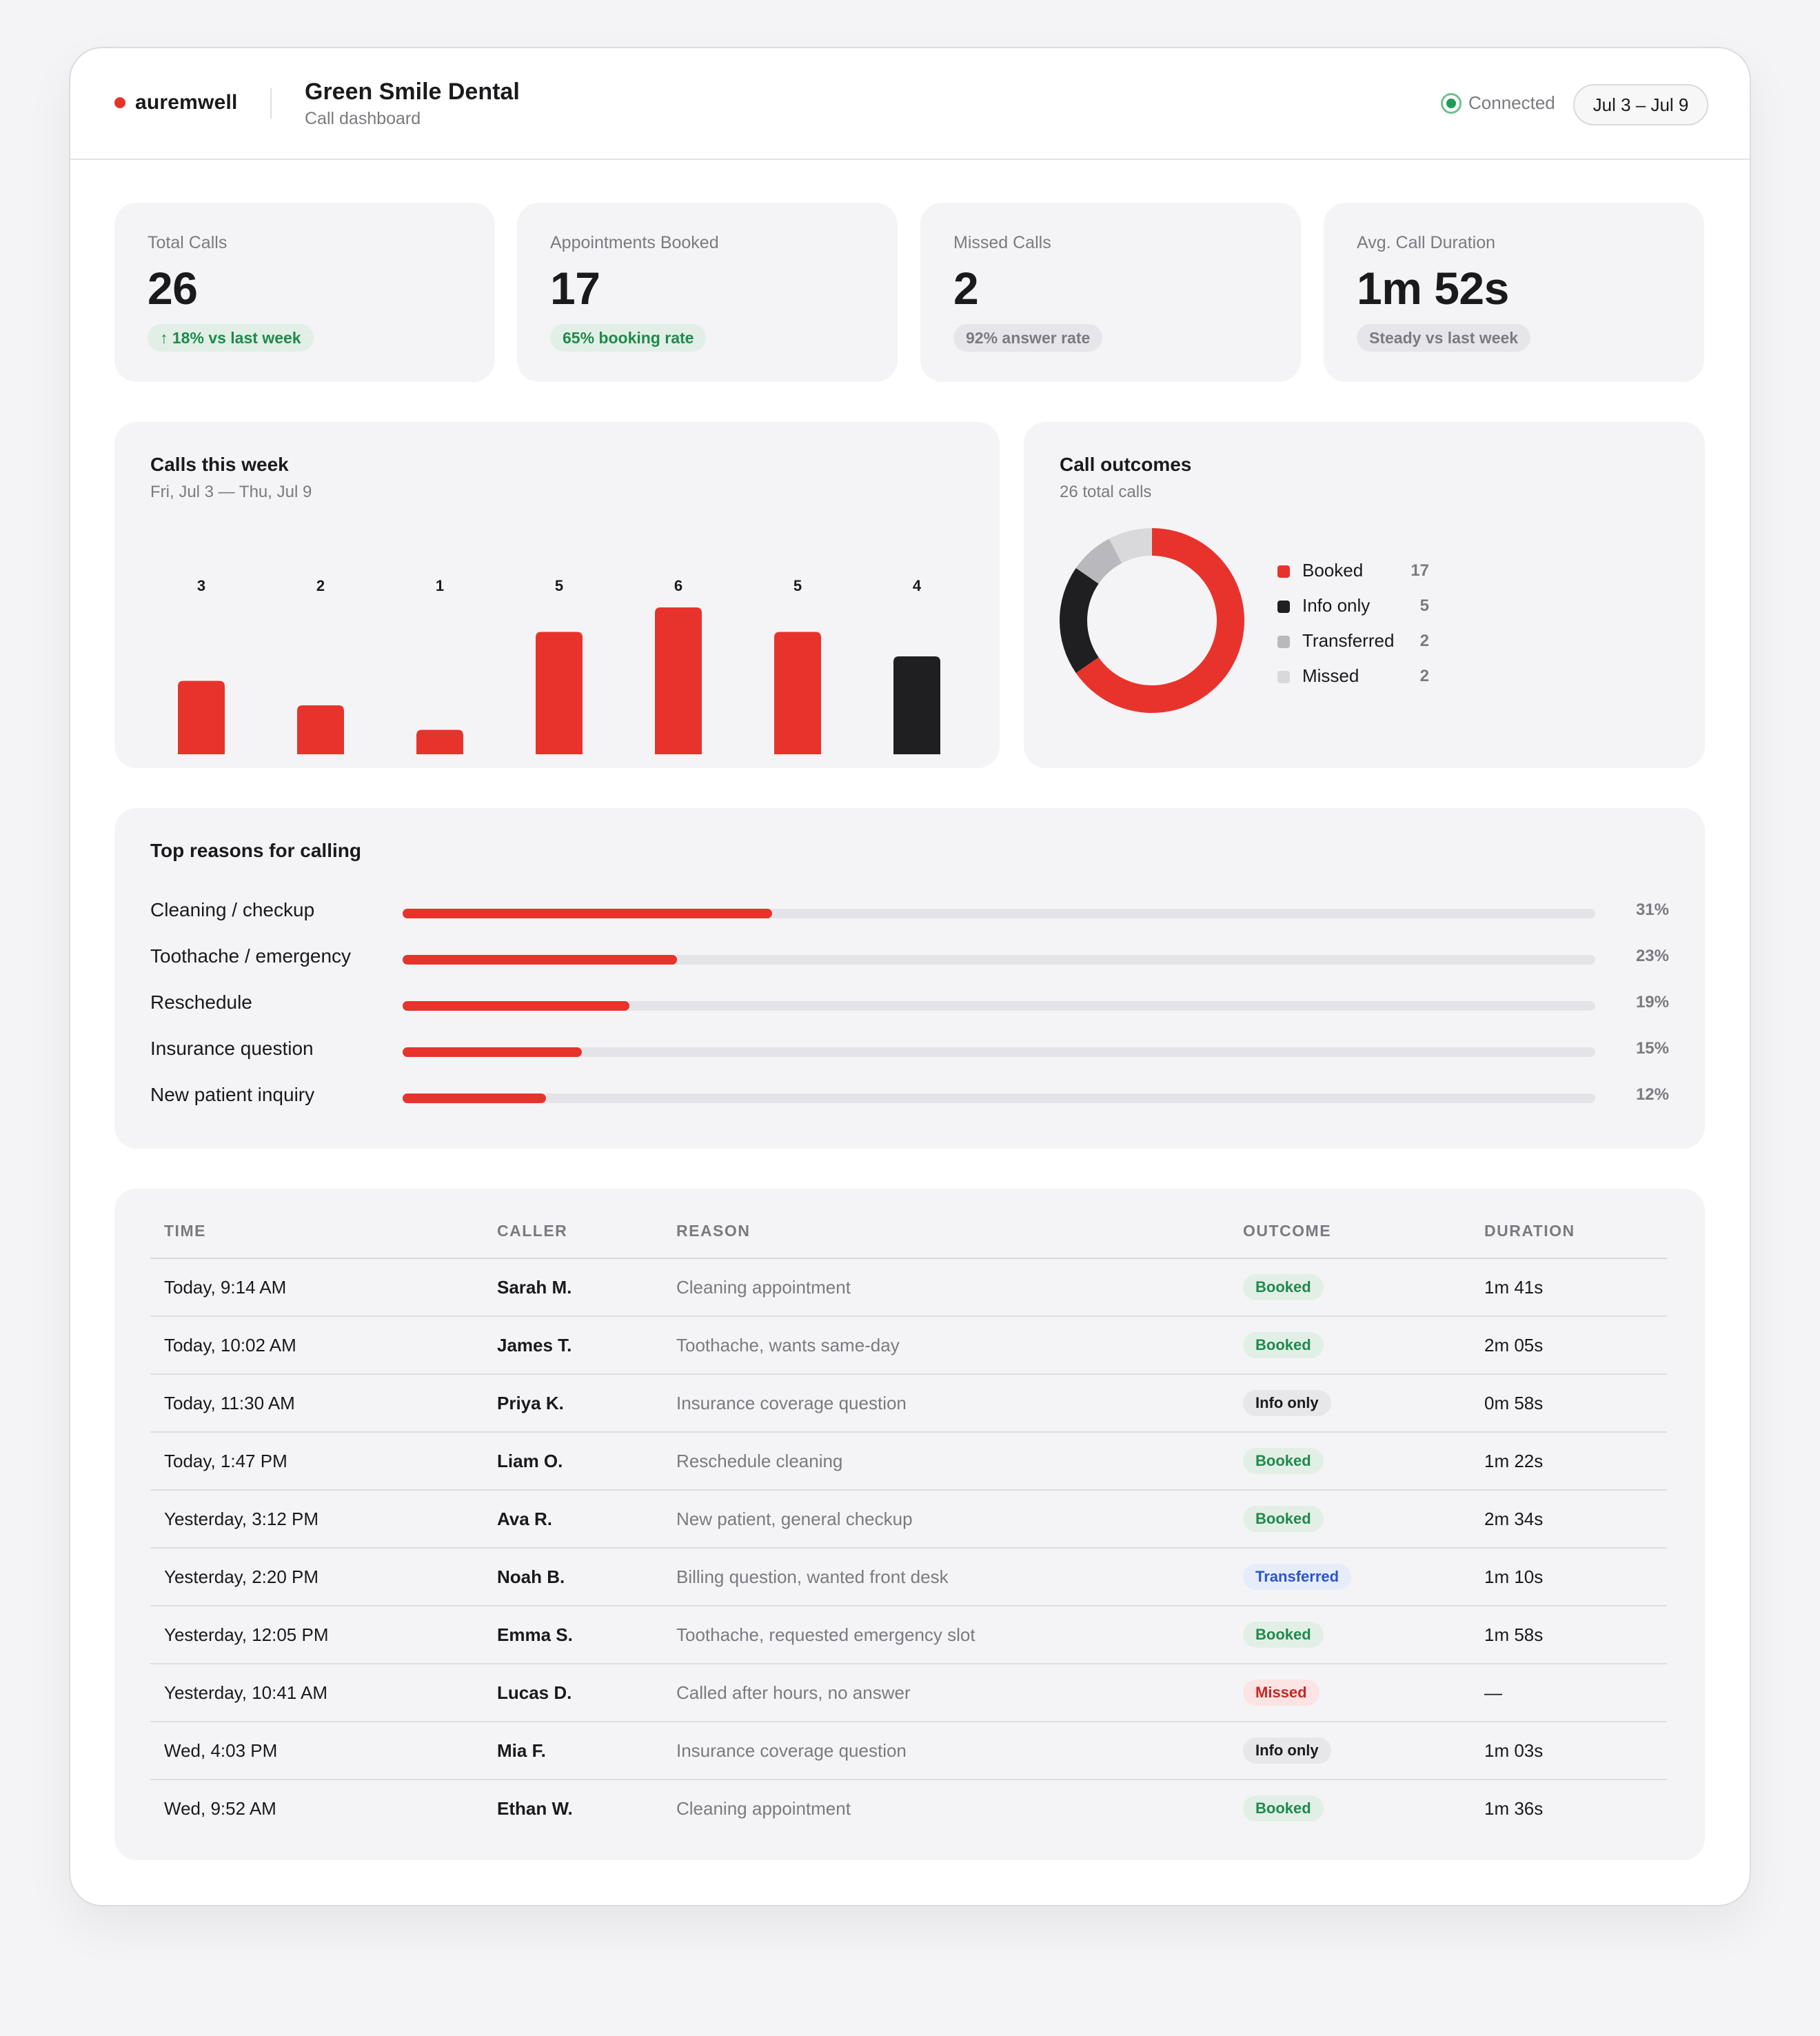  Describe the element at coordinates (320, 767) in the screenshot. I see `x-tick-label: Sat` at that location.